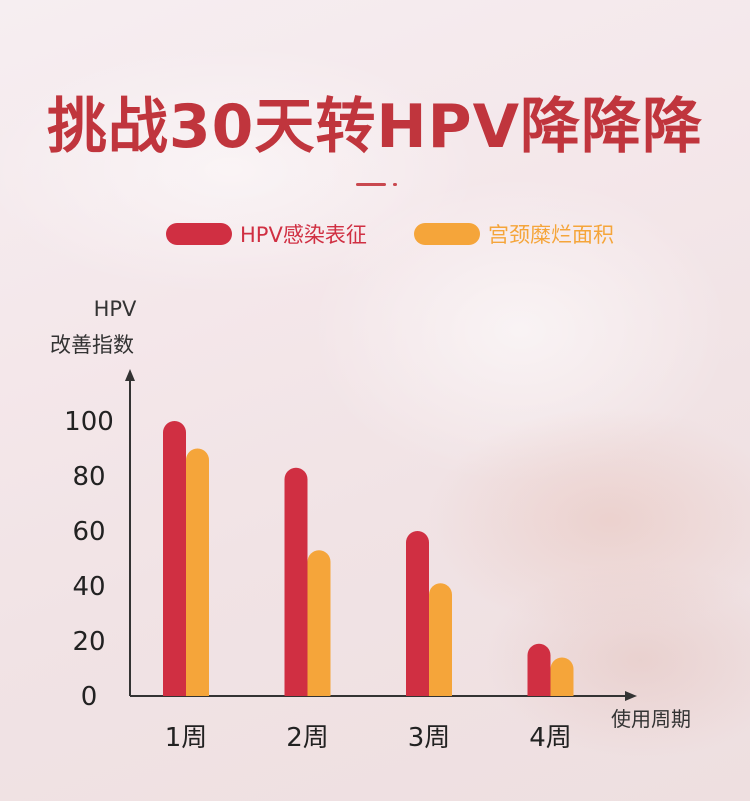  Describe the element at coordinates (89, 422) in the screenshot. I see `y-tick-label: 100` at that location.